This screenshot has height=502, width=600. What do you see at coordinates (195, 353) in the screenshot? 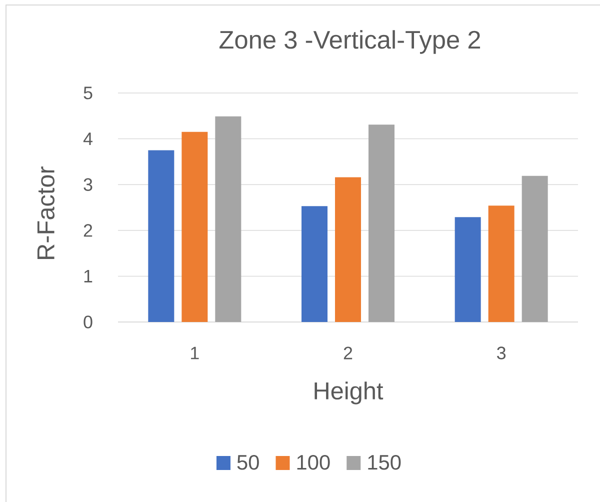
I see `x-tick-label: 1` at bounding box center [195, 353].